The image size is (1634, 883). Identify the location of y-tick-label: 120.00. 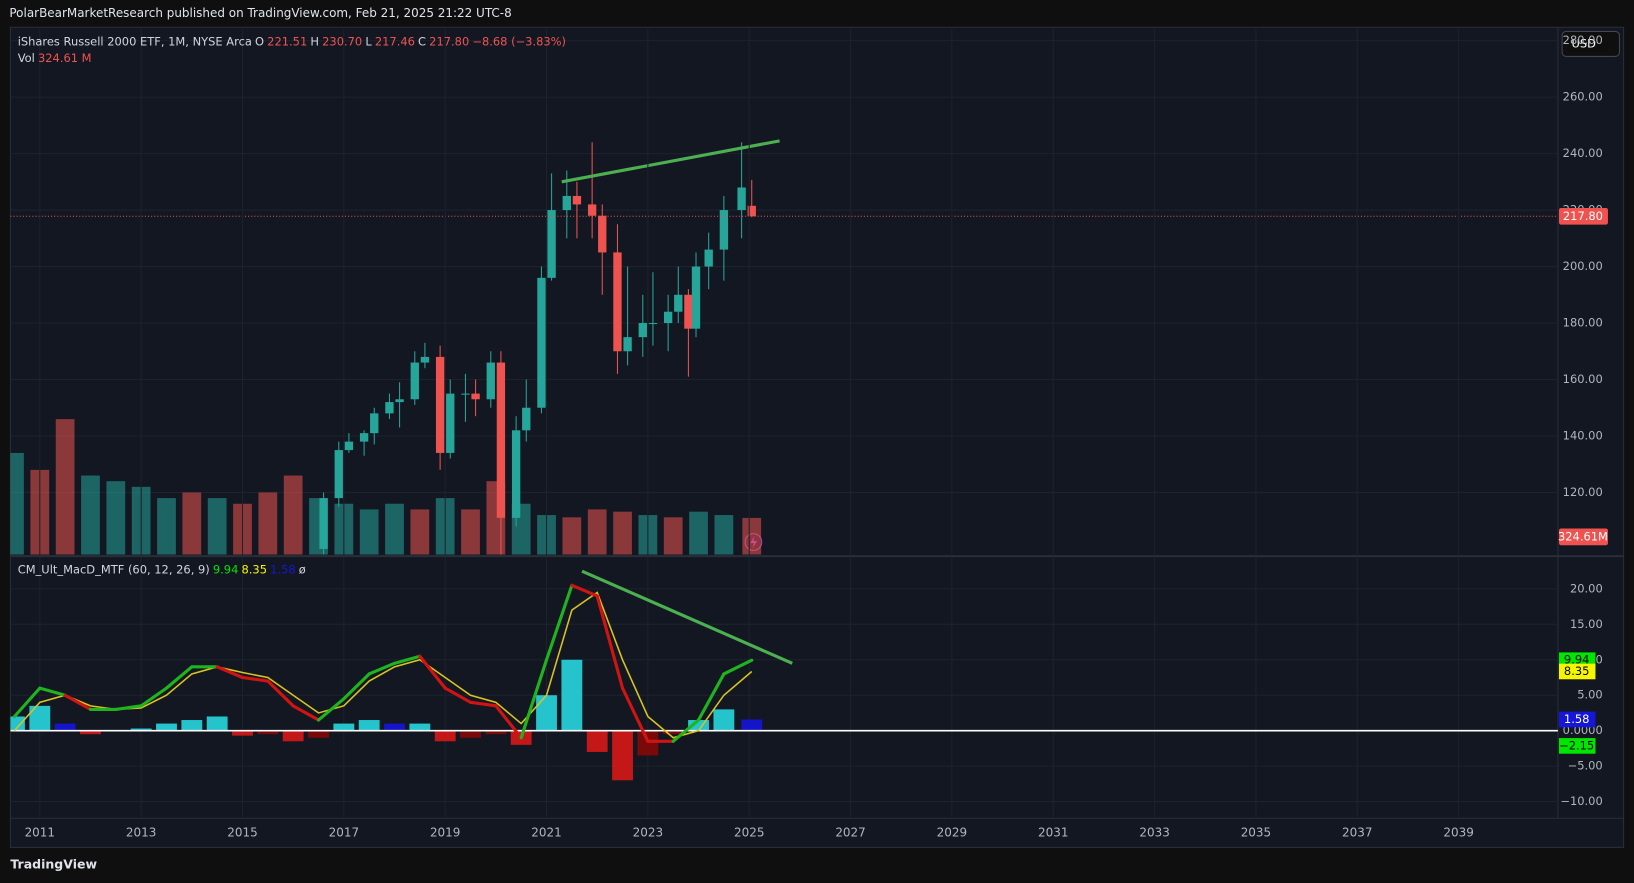
(1583, 492).